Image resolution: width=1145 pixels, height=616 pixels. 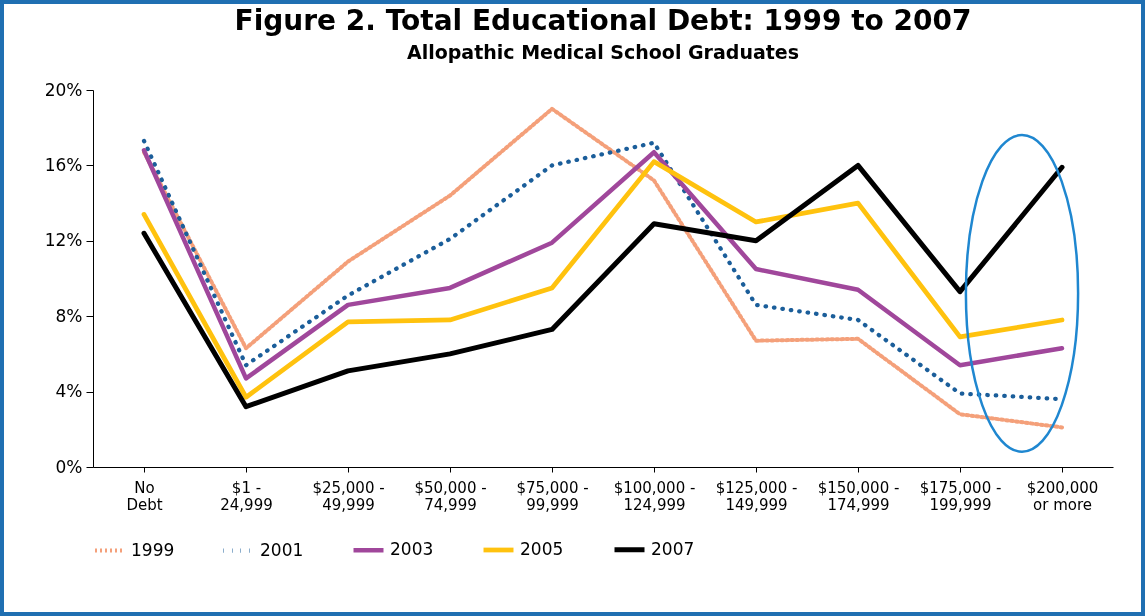 What do you see at coordinates (69, 391) in the screenshot?
I see `y-tick-label: 4%` at bounding box center [69, 391].